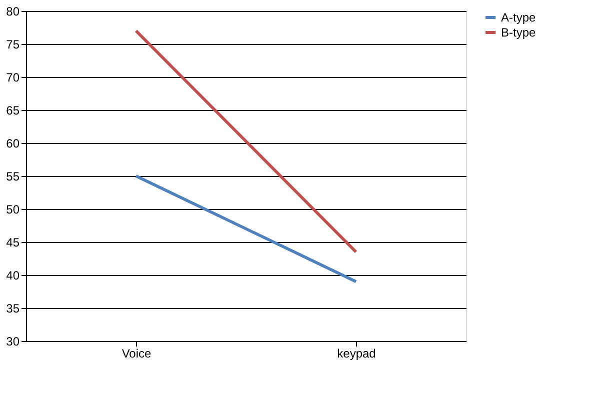 The height and width of the screenshot is (417, 613). What do you see at coordinates (13, 77) in the screenshot?
I see `y-tick-label: 70` at bounding box center [13, 77].